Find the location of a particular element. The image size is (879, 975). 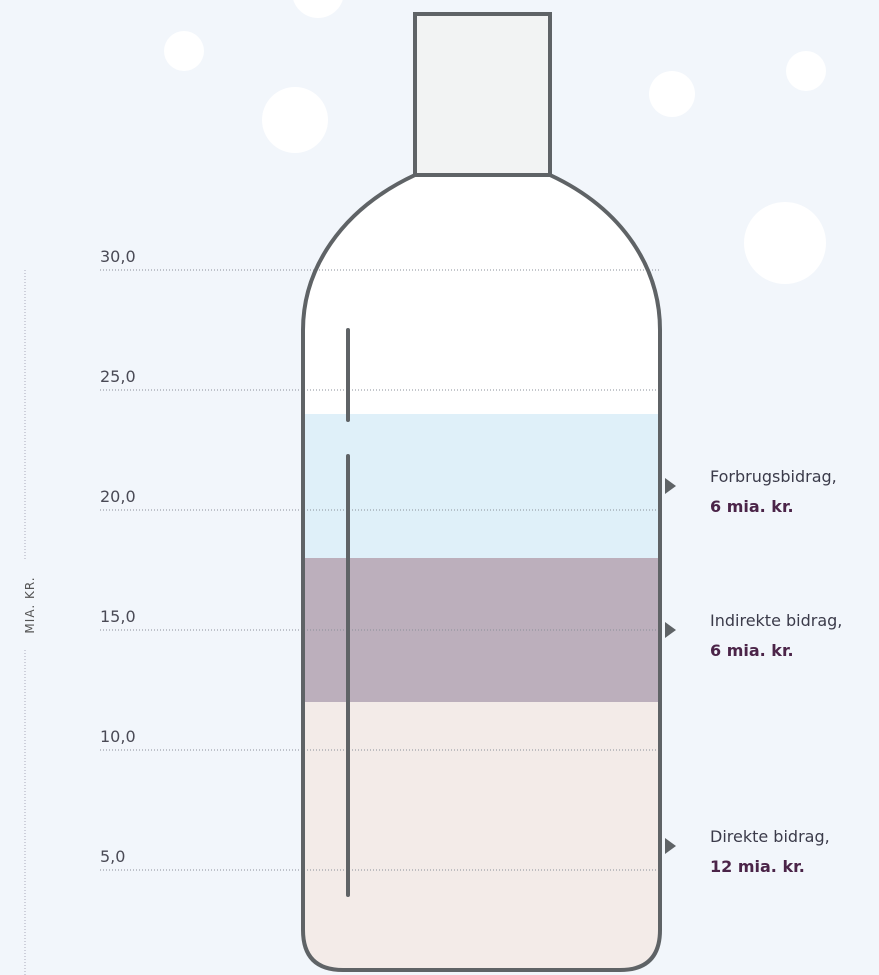

value-label: 12 mia. kr. is located at coordinates (757, 866).